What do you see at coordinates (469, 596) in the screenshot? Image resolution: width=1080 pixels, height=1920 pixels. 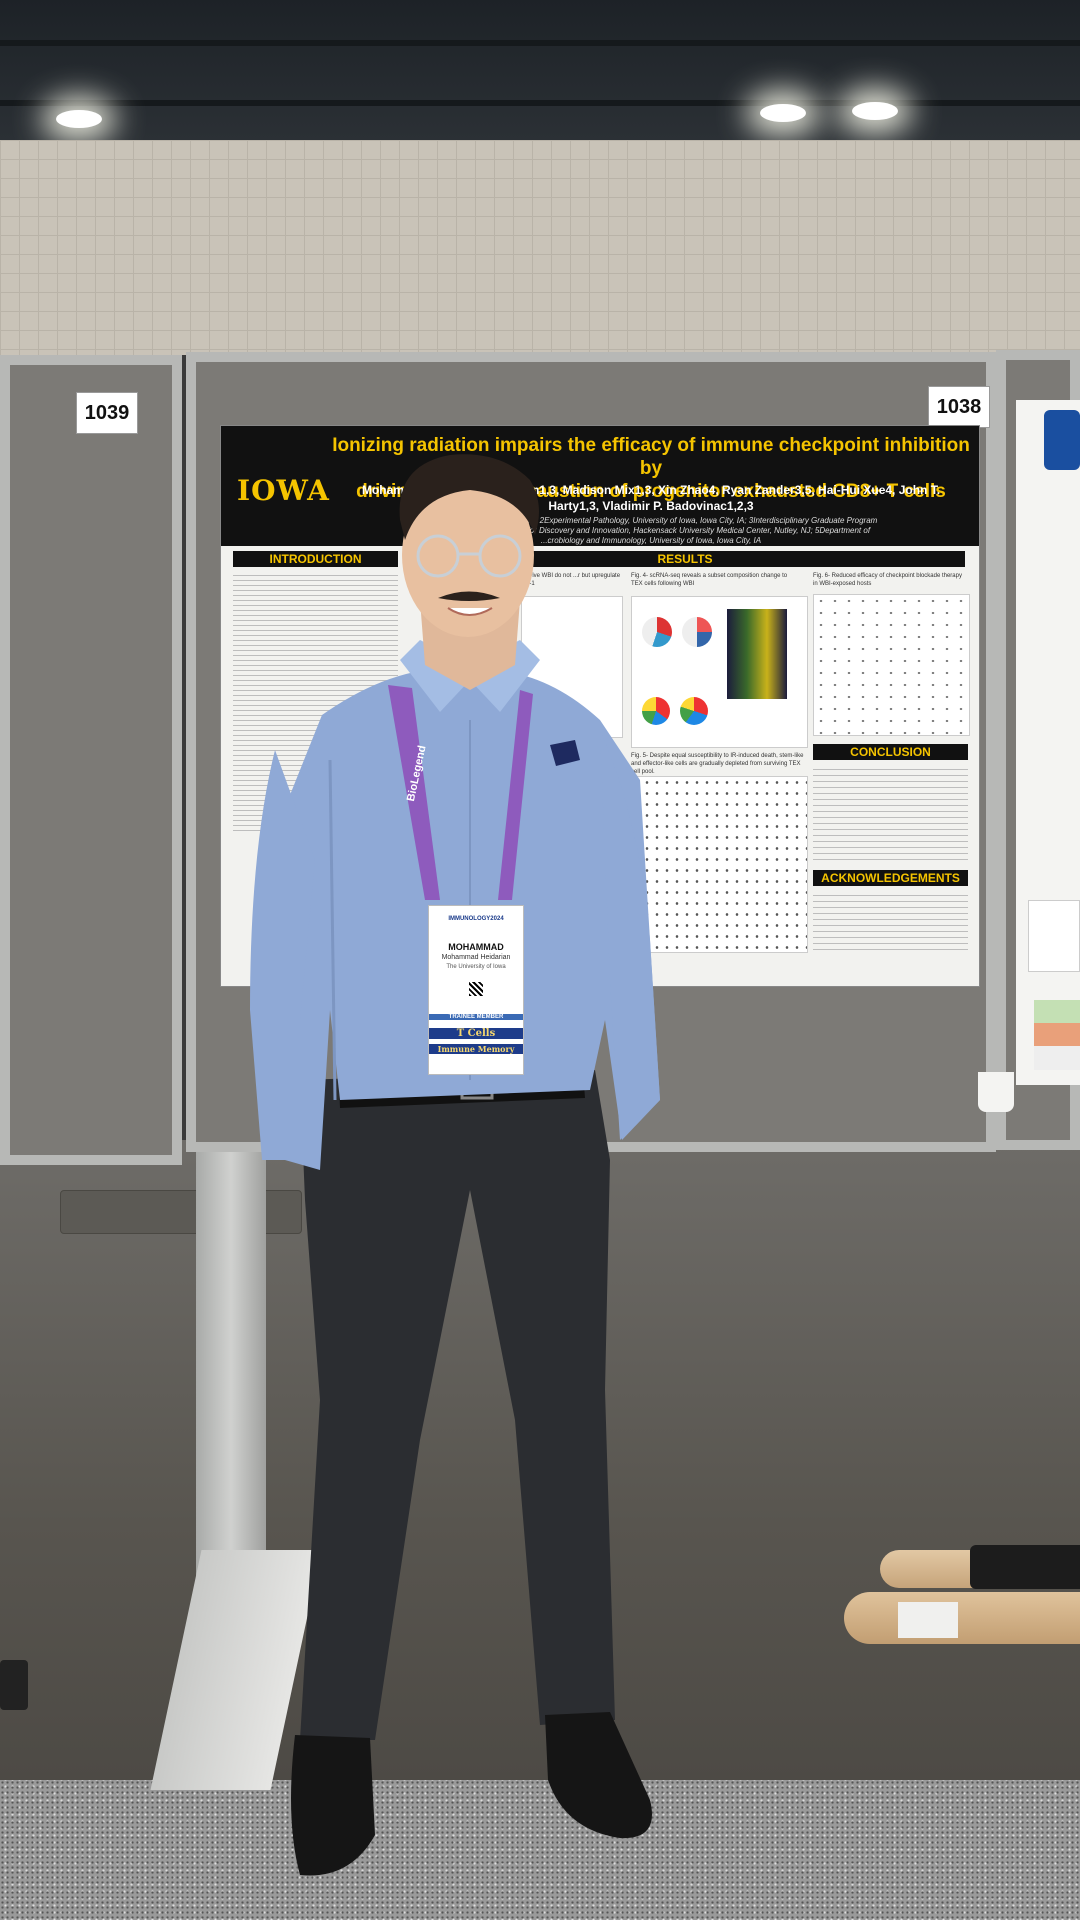 I see `mustache` at bounding box center [469, 596].